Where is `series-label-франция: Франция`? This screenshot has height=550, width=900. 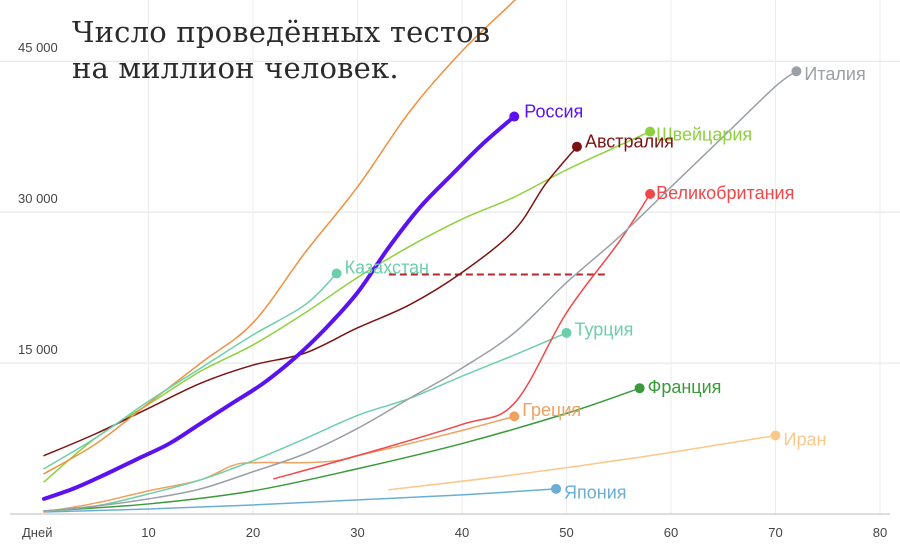 series-label-франция: Франция is located at coordinates (685, 387).